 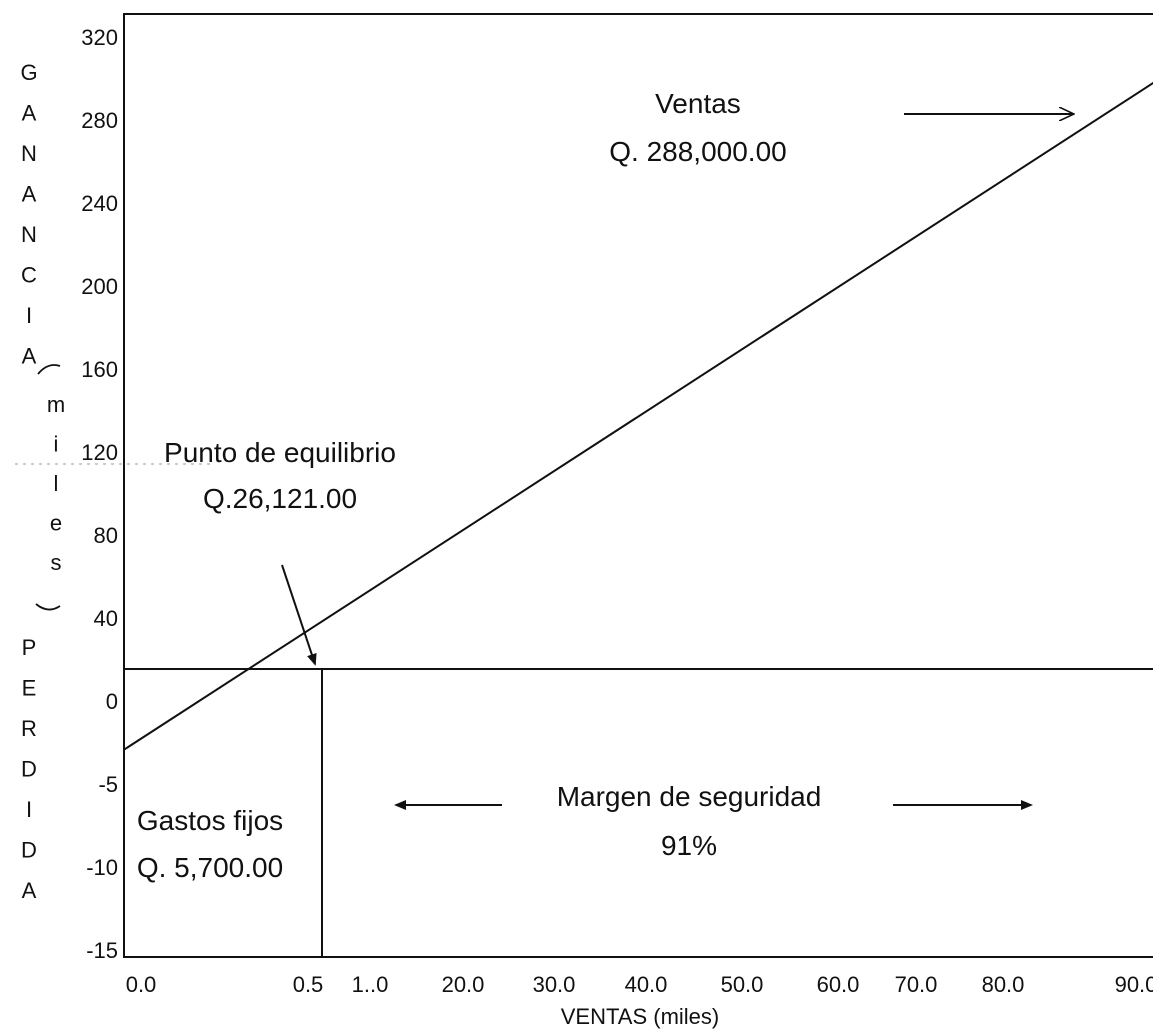 I want to click on equilibrio-value: Q.26,121.00, so click(x=280, y=498).